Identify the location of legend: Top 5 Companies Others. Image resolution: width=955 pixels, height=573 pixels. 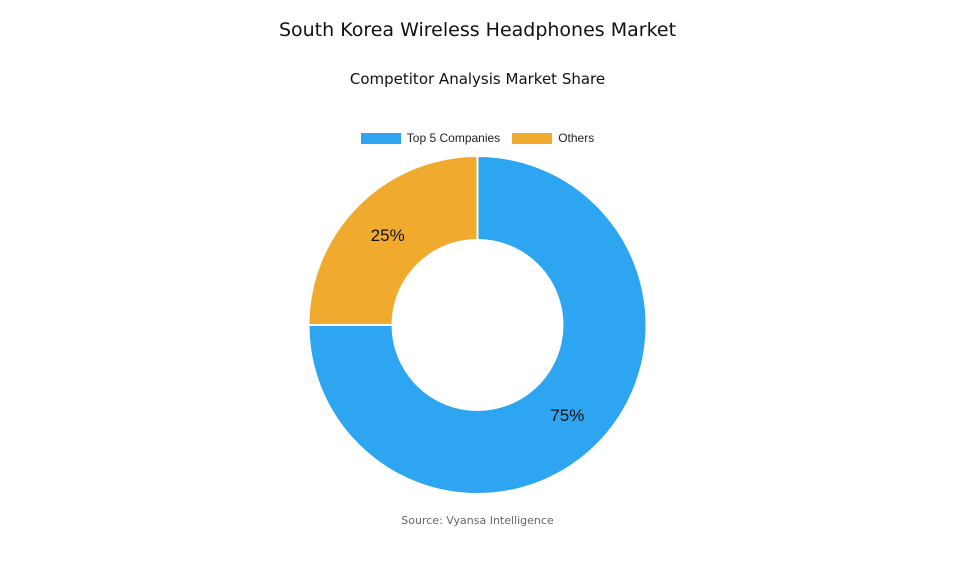
(477, 138).